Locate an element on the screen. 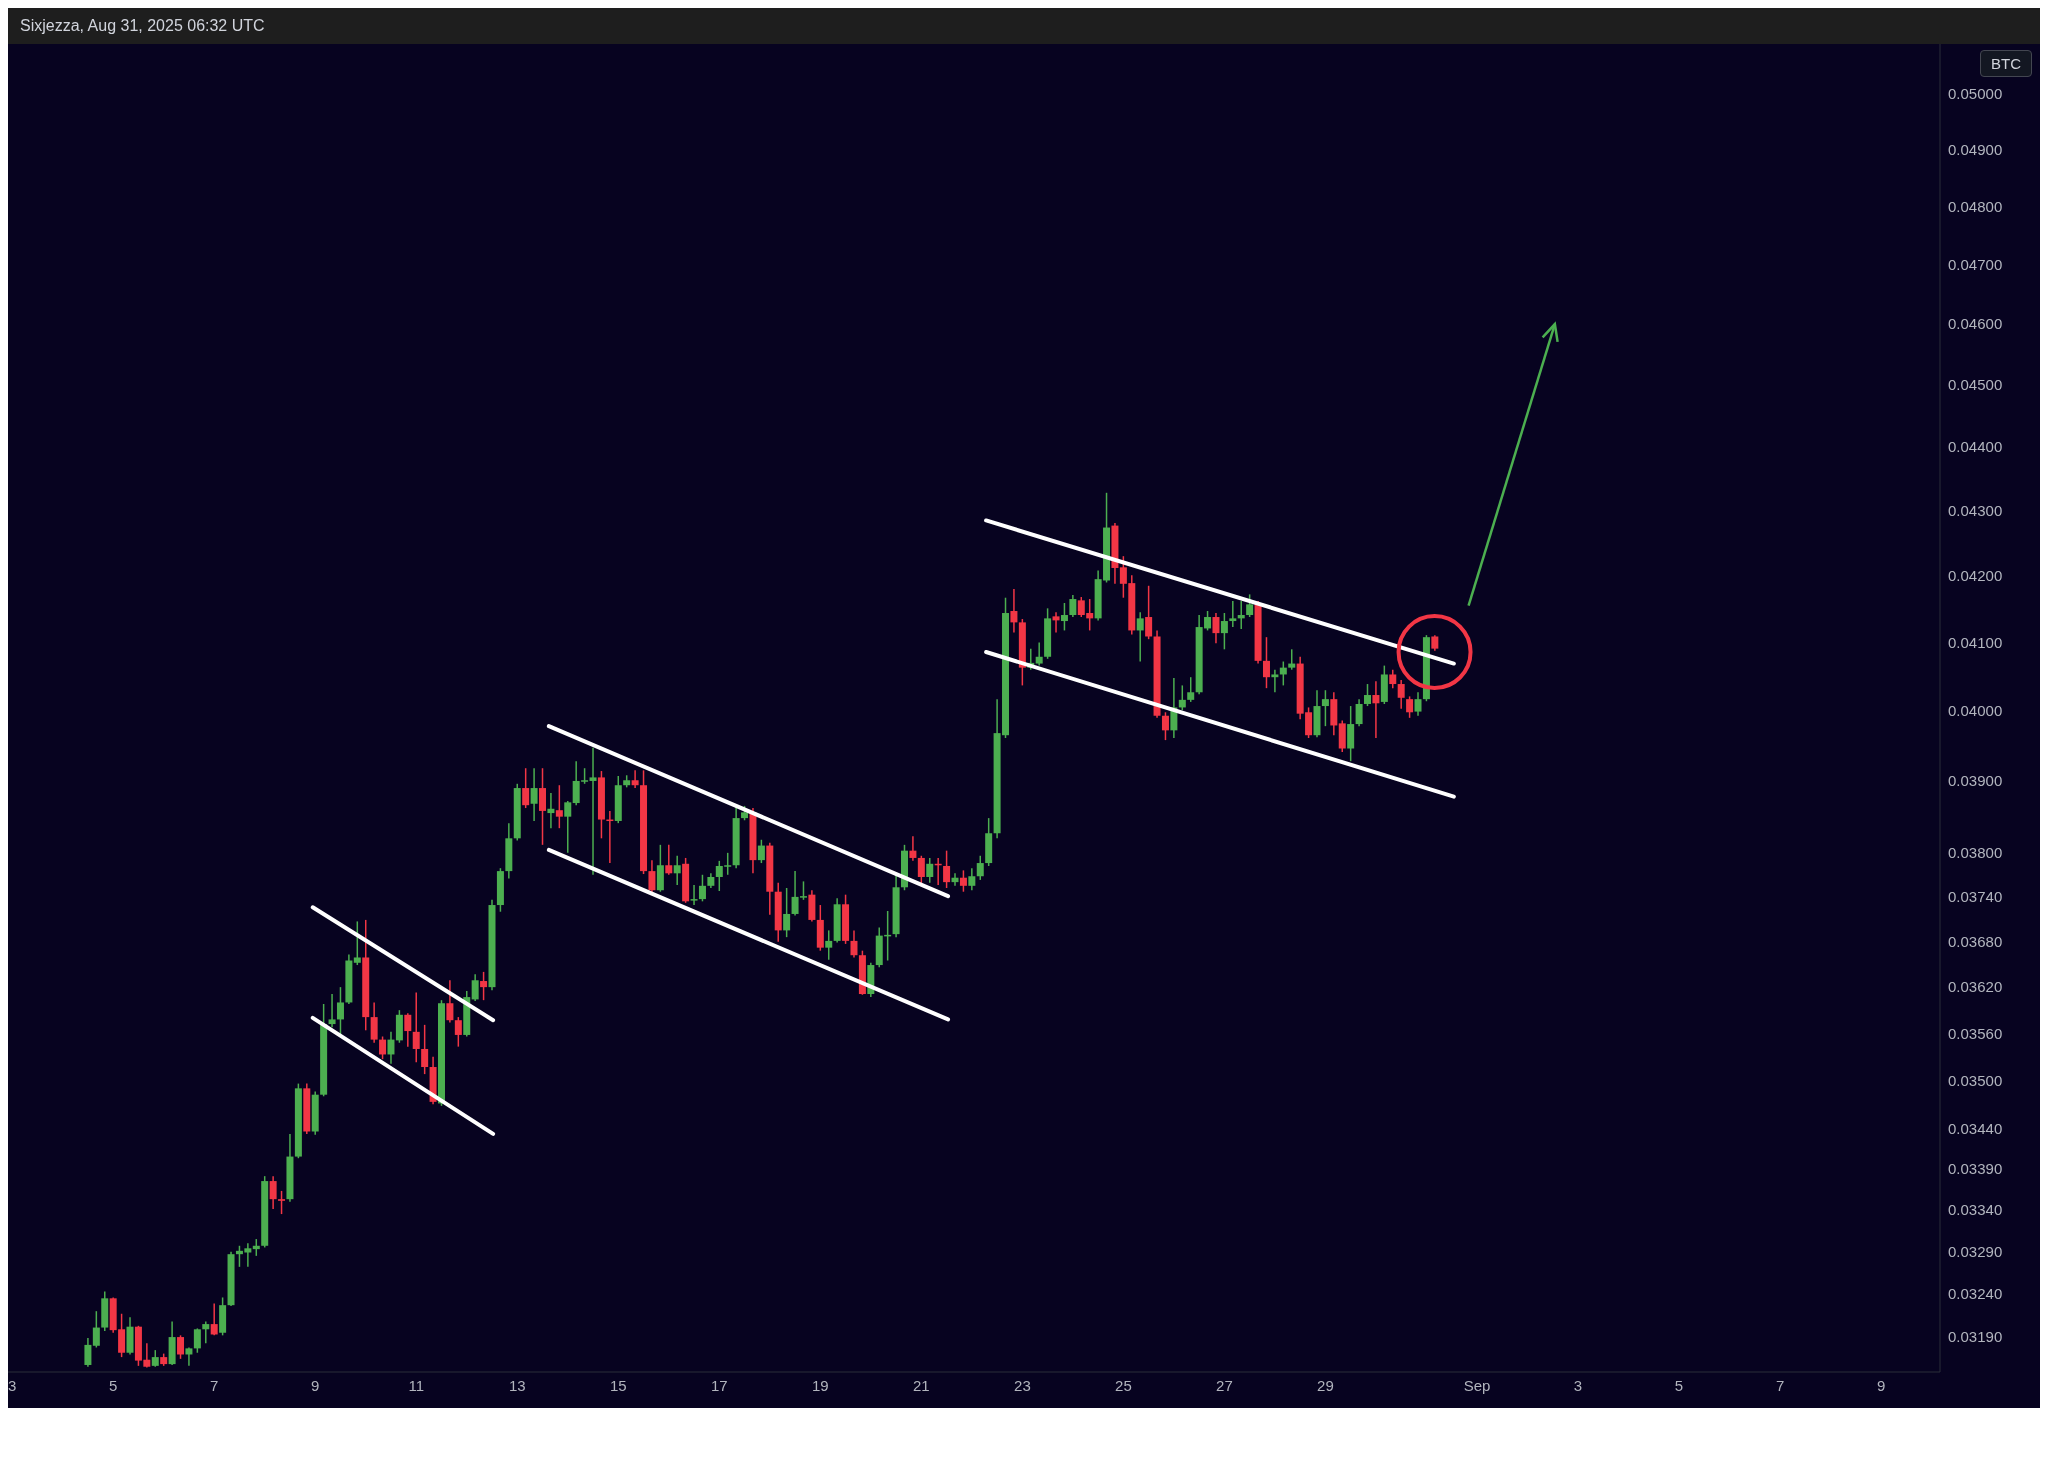 This screenshot has width=2048, height=1476. x-tick-label: 23 is located at coordinates (1022, 1385).